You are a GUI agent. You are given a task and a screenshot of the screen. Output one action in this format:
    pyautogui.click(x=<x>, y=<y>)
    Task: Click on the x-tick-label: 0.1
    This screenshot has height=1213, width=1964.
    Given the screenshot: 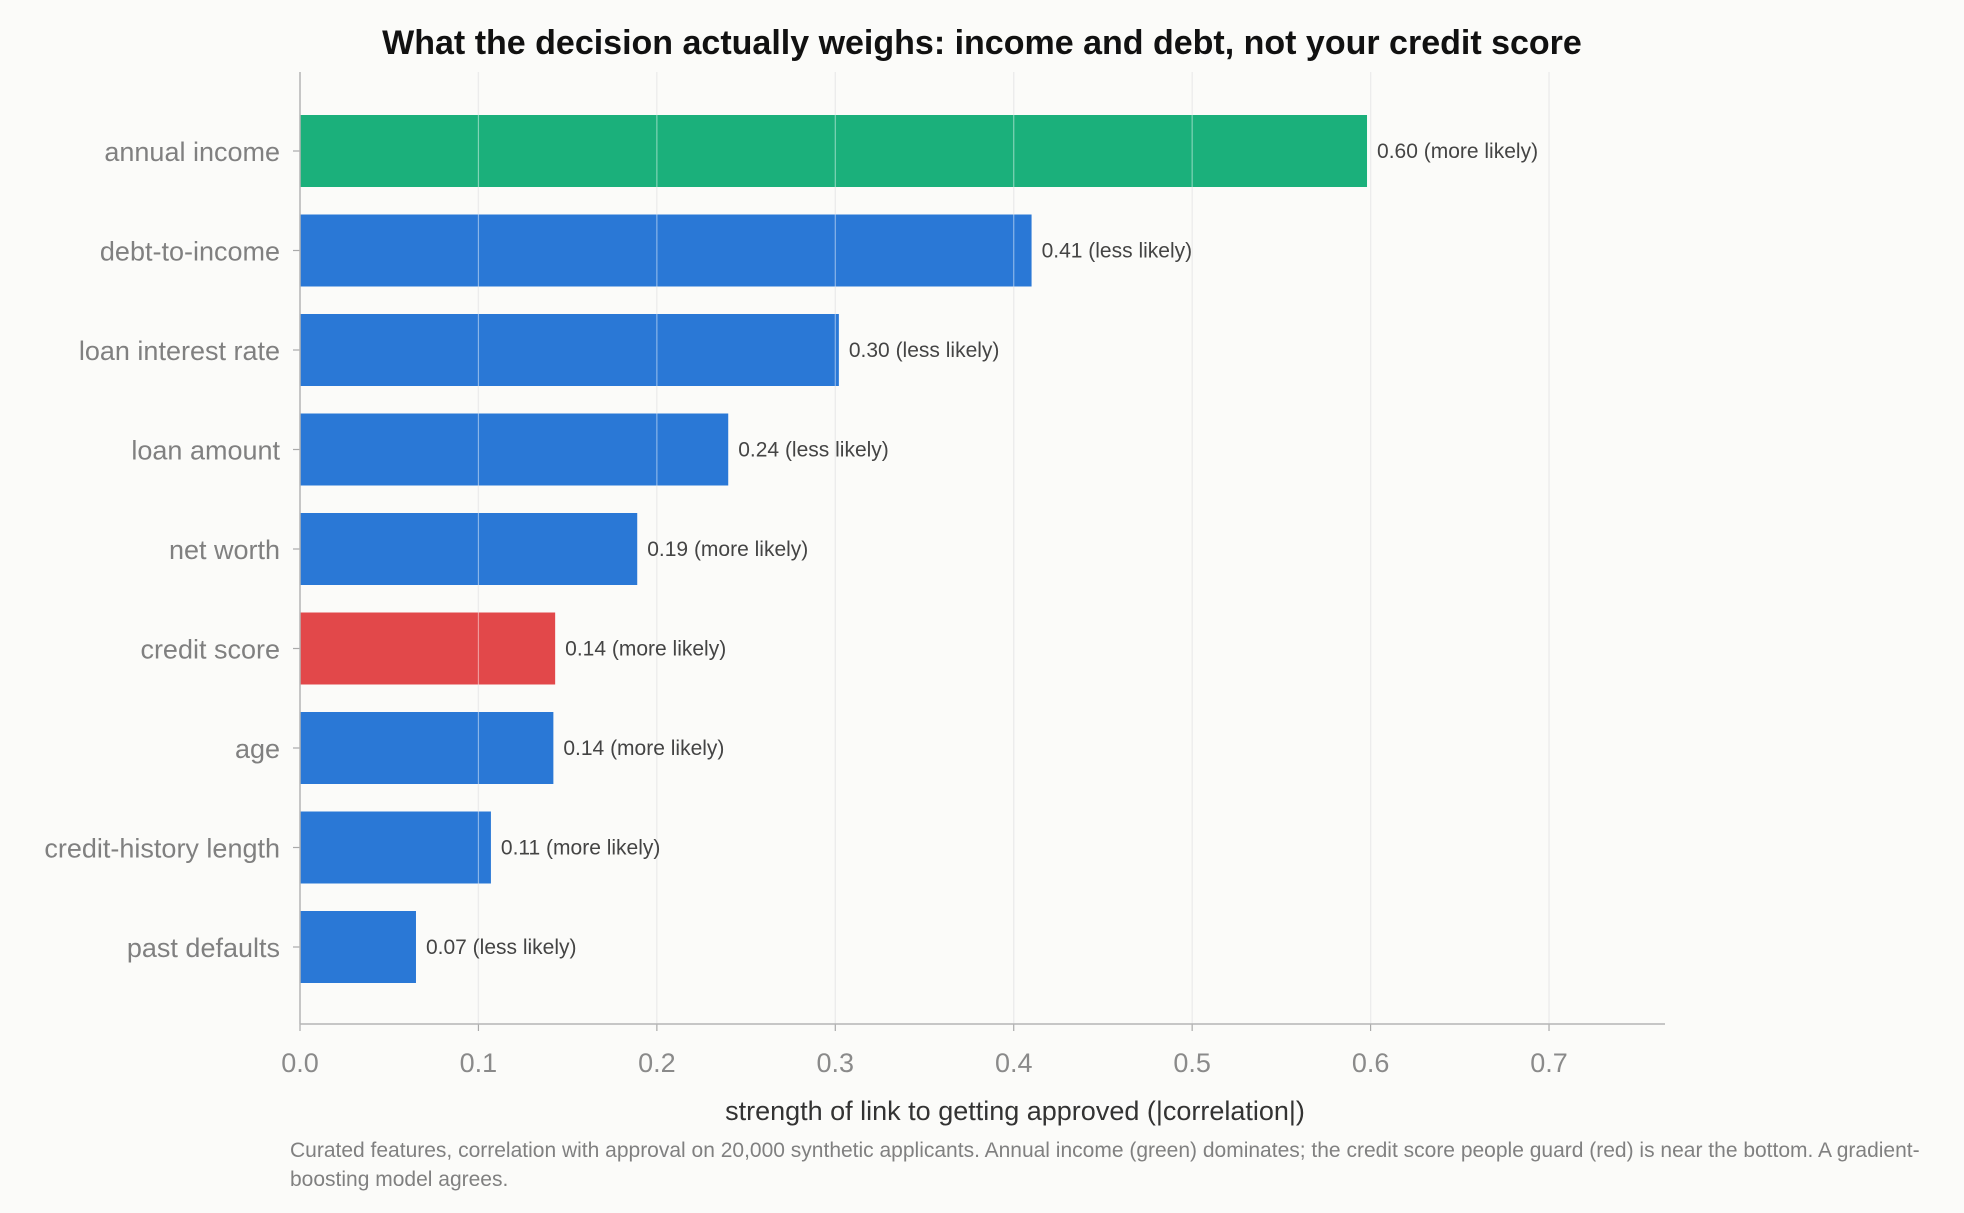 What is the action you would take?
    pyautogui.click(x=479, y=1063)
    